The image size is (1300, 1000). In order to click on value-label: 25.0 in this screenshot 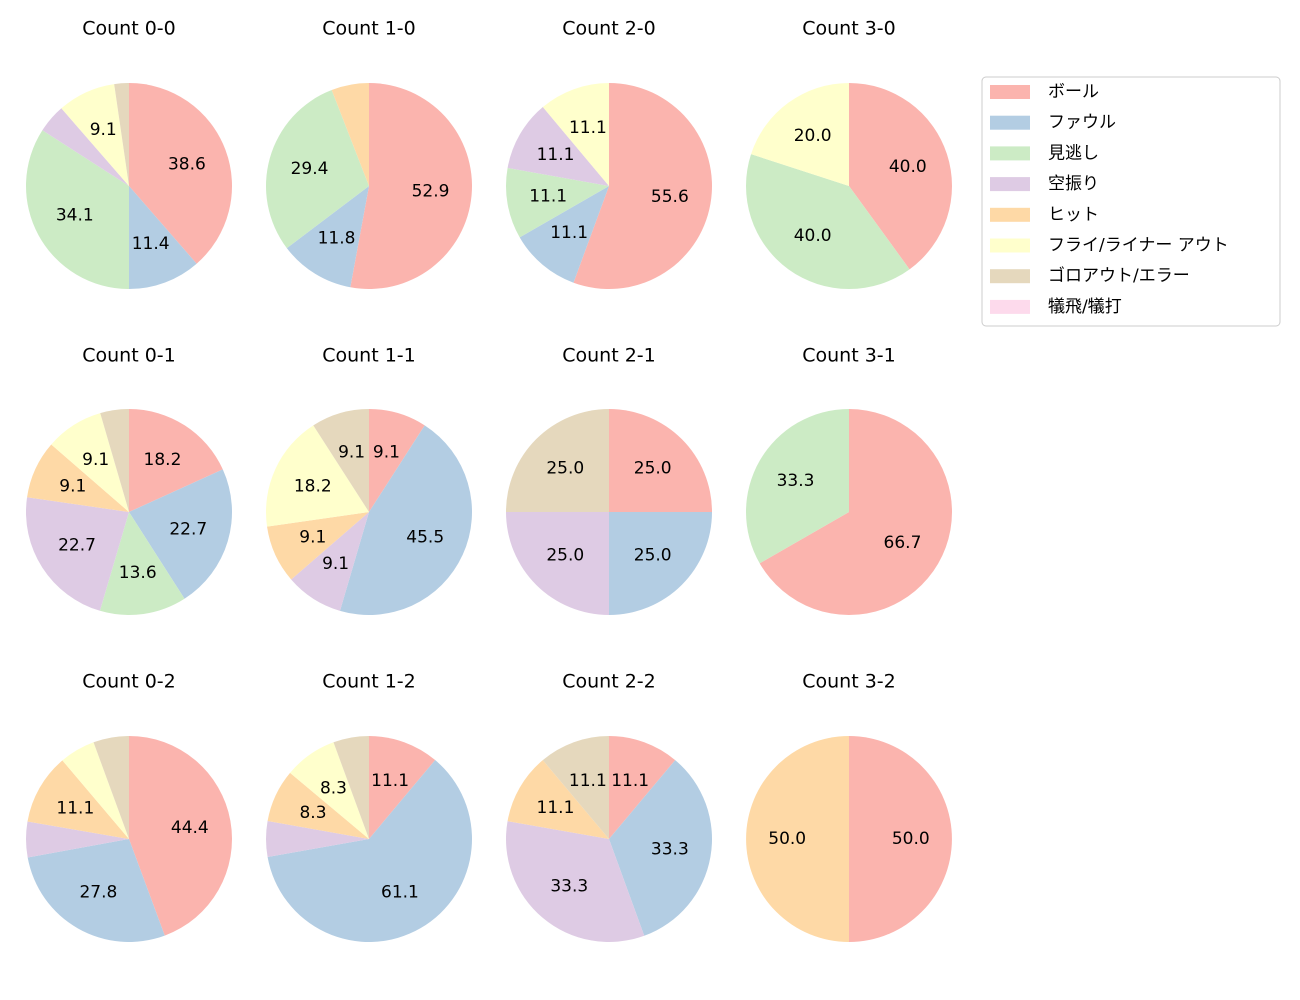, I will do `click(653, 468)`.